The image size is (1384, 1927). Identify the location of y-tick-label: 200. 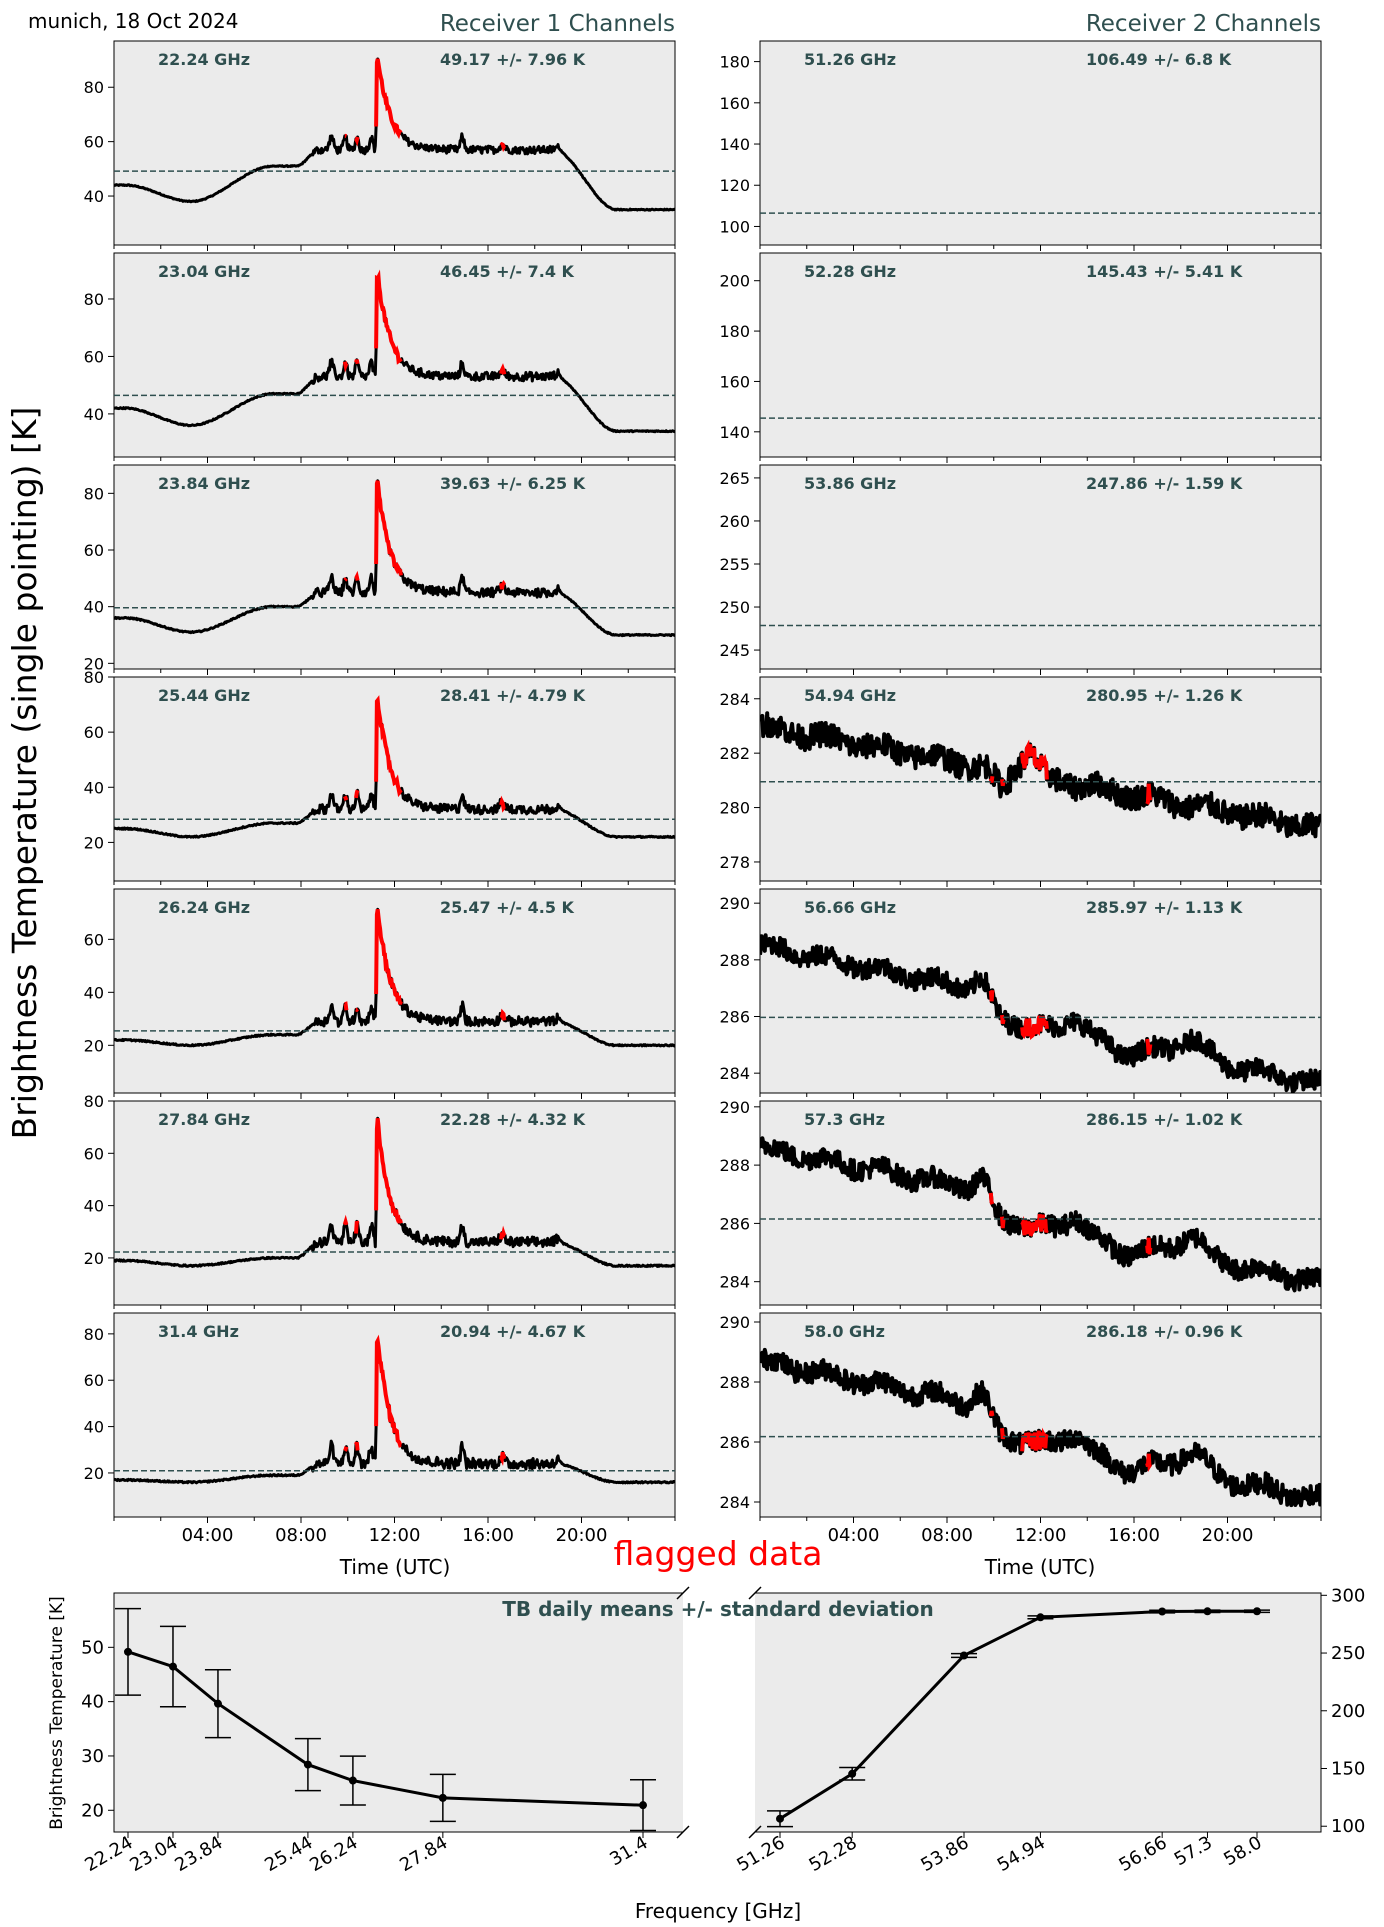
(734, 281).